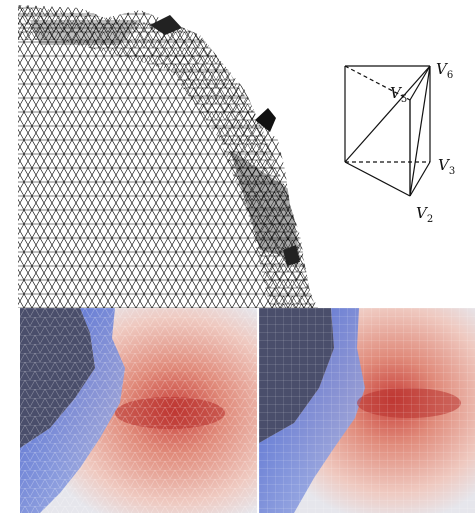 The image size is (475, 517). What do you see at coordinates (446, 166) in the screenshot?
I see `vertex-label-v3: V3` at bounding box center [446, 166].